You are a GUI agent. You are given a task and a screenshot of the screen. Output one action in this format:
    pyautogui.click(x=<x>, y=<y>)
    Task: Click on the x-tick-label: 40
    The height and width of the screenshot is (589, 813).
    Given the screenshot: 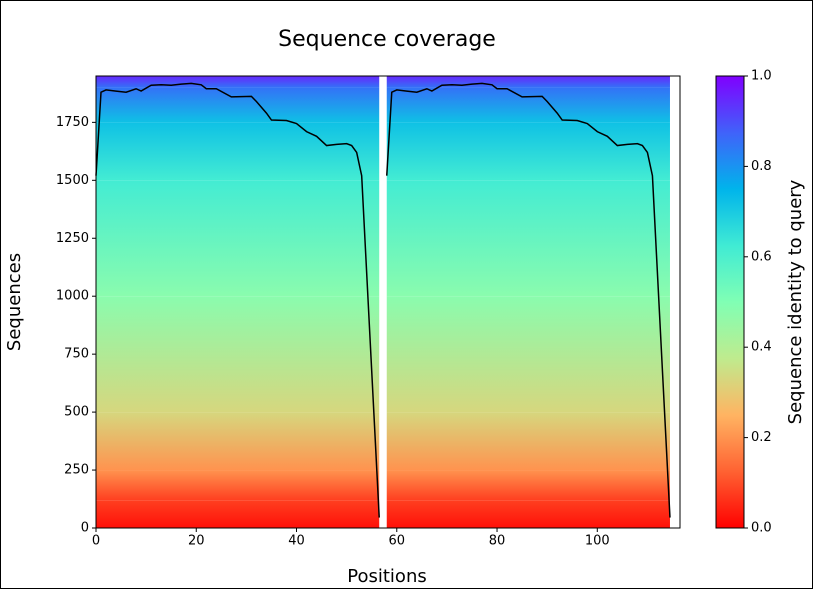 What is the action you would take?
    pyautogui.click(x=296, y=541)
    